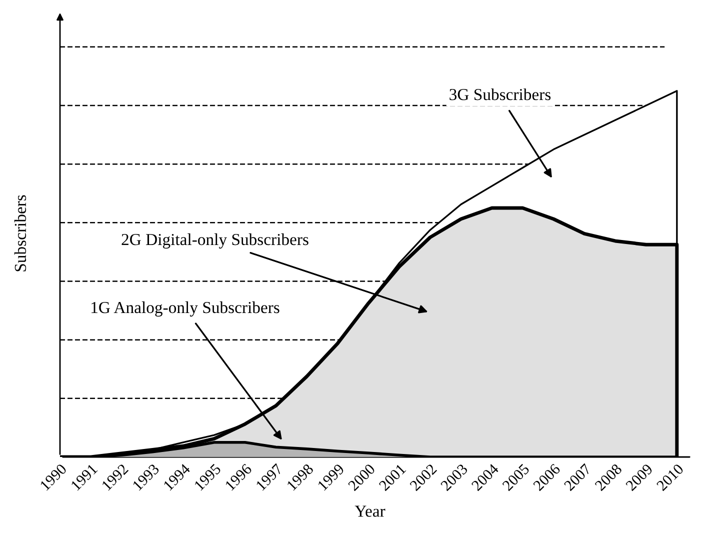  I want to click on x-axis-title: Year, so click(370, 511).